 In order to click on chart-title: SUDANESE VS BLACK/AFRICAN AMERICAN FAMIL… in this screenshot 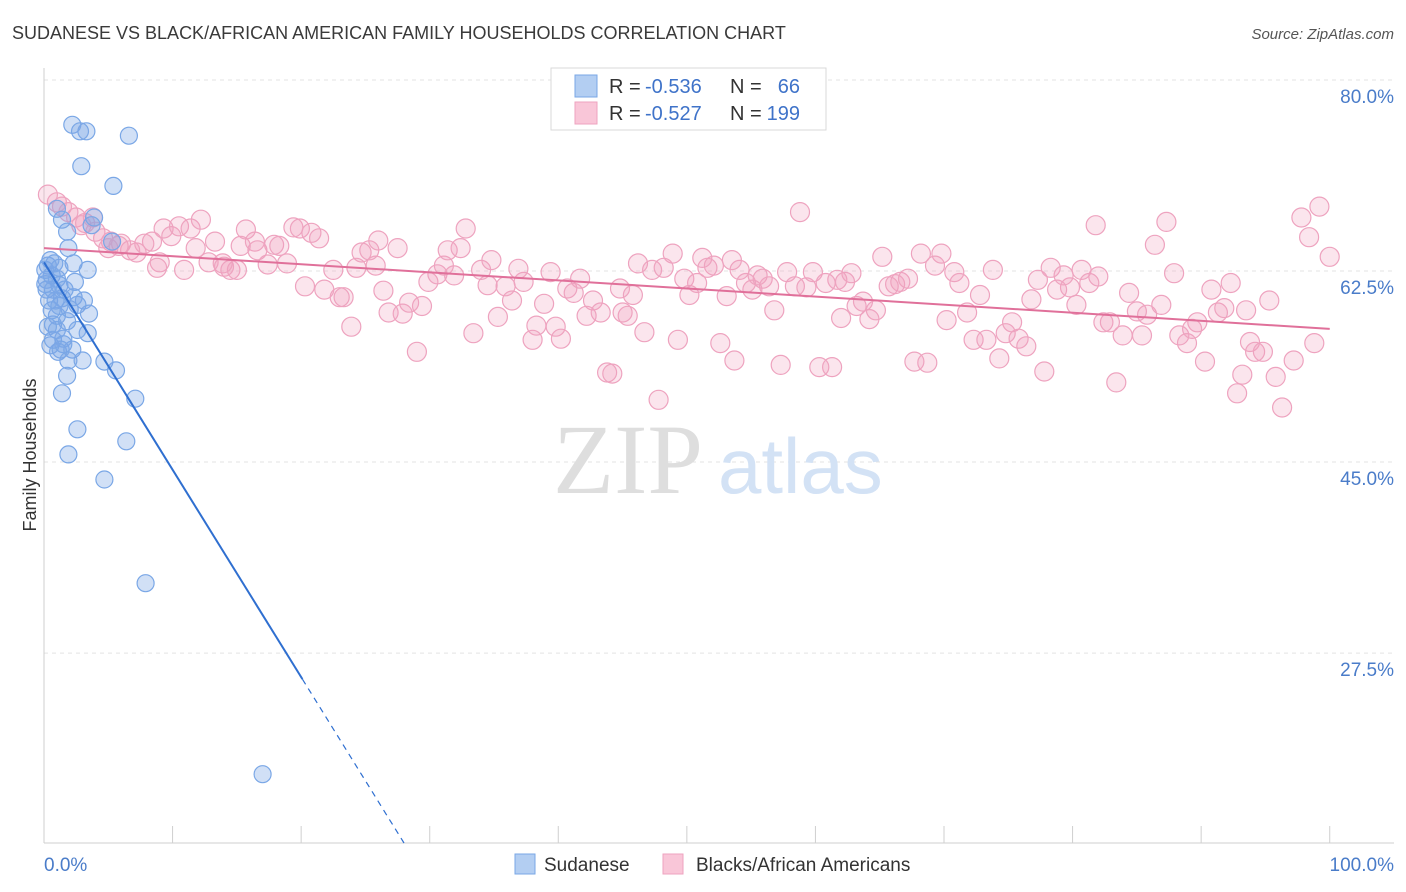, I will do `click(399, 33)`.